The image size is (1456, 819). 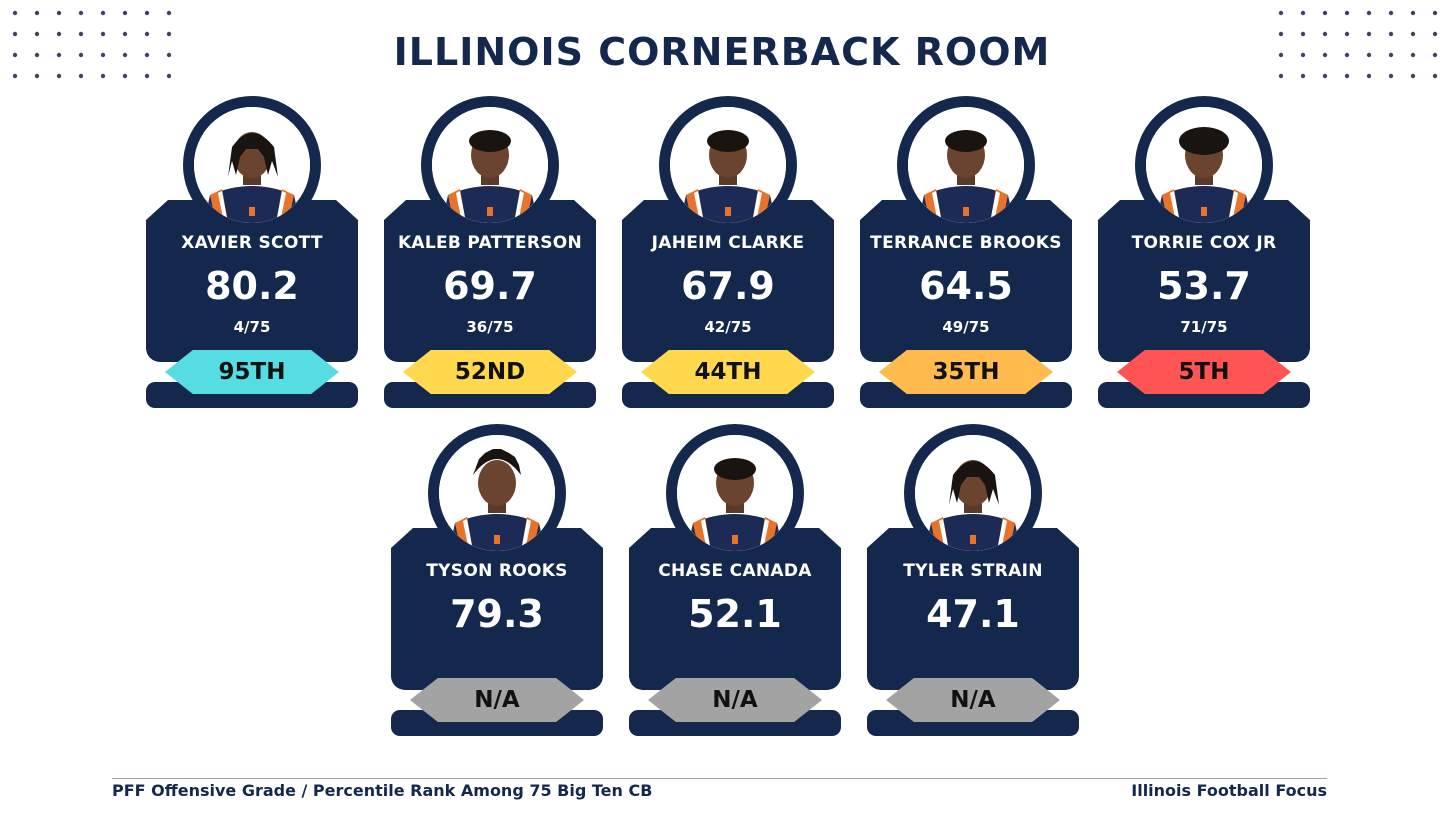 What do you see at coordinates (722, 52) in the screenshot?
I see `page-title: ILLINOIS CORNERBACK ROOM` at bounding box center [722, 52].